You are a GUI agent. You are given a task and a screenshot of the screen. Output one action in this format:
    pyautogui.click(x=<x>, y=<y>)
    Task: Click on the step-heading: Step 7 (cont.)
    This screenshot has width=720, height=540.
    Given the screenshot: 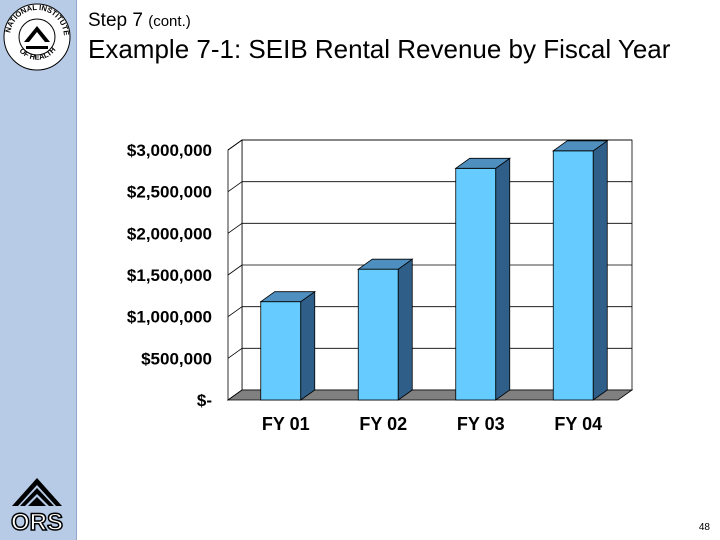 What is the action you would take?
    pyautogui.click(x=139, y=21)
    